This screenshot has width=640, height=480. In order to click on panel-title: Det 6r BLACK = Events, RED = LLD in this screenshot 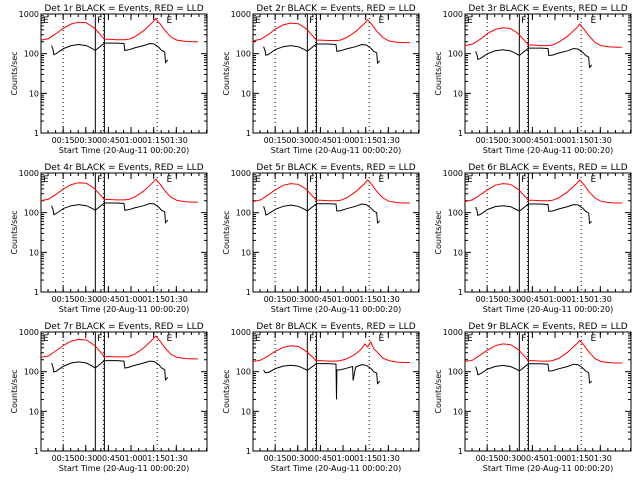, I will do `click(547, 168)`.